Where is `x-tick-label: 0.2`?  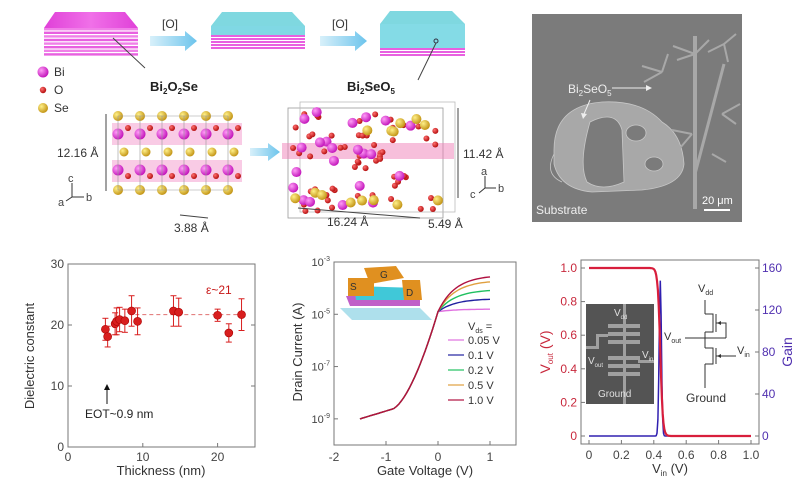
x-tick-label: 0.2 is located at coordinates (621, 455).